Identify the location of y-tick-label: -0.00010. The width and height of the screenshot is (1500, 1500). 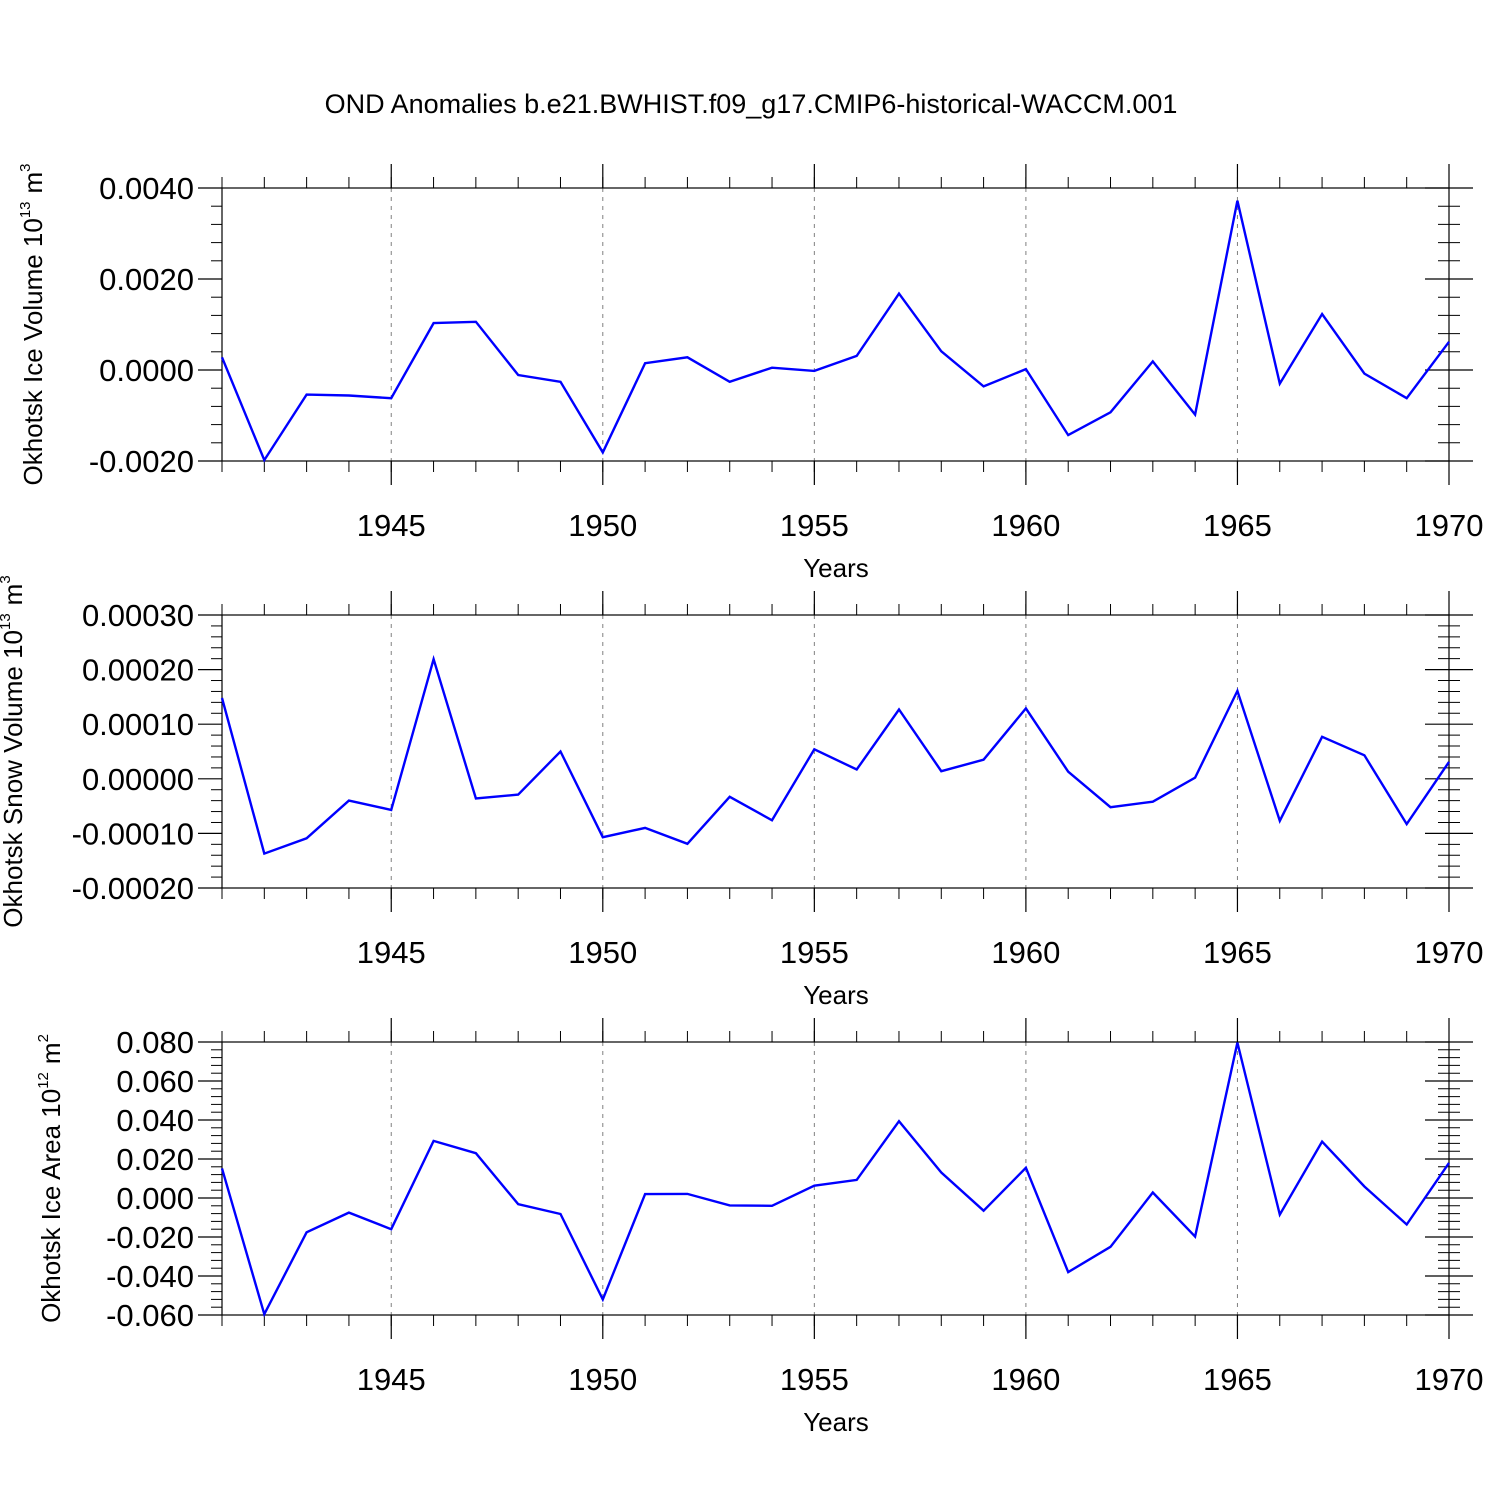
(133, 833).